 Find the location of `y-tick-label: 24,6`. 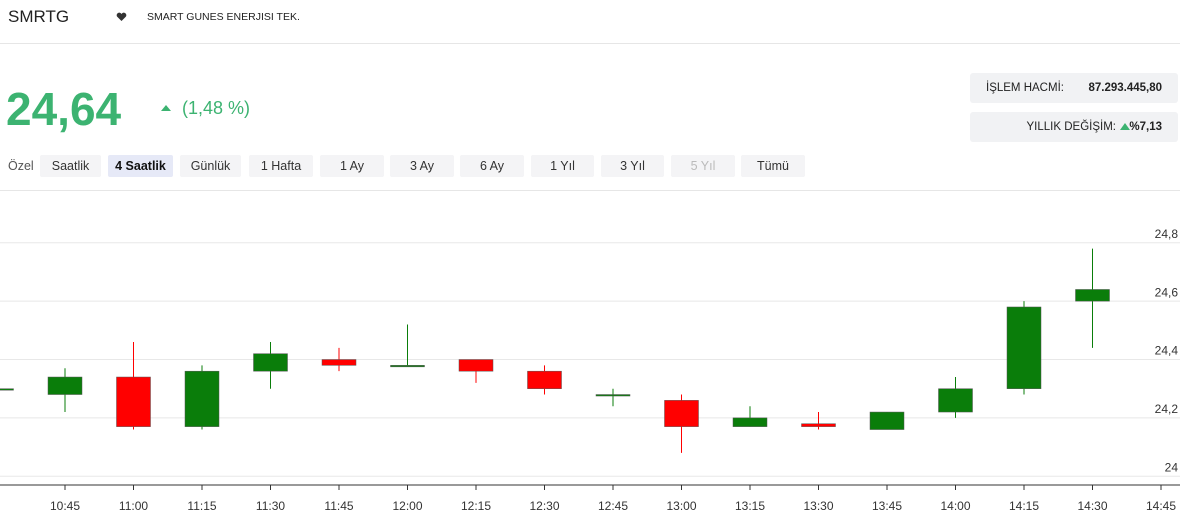

y-tick-label: 24,6 is located at coordinates (1167, 292).